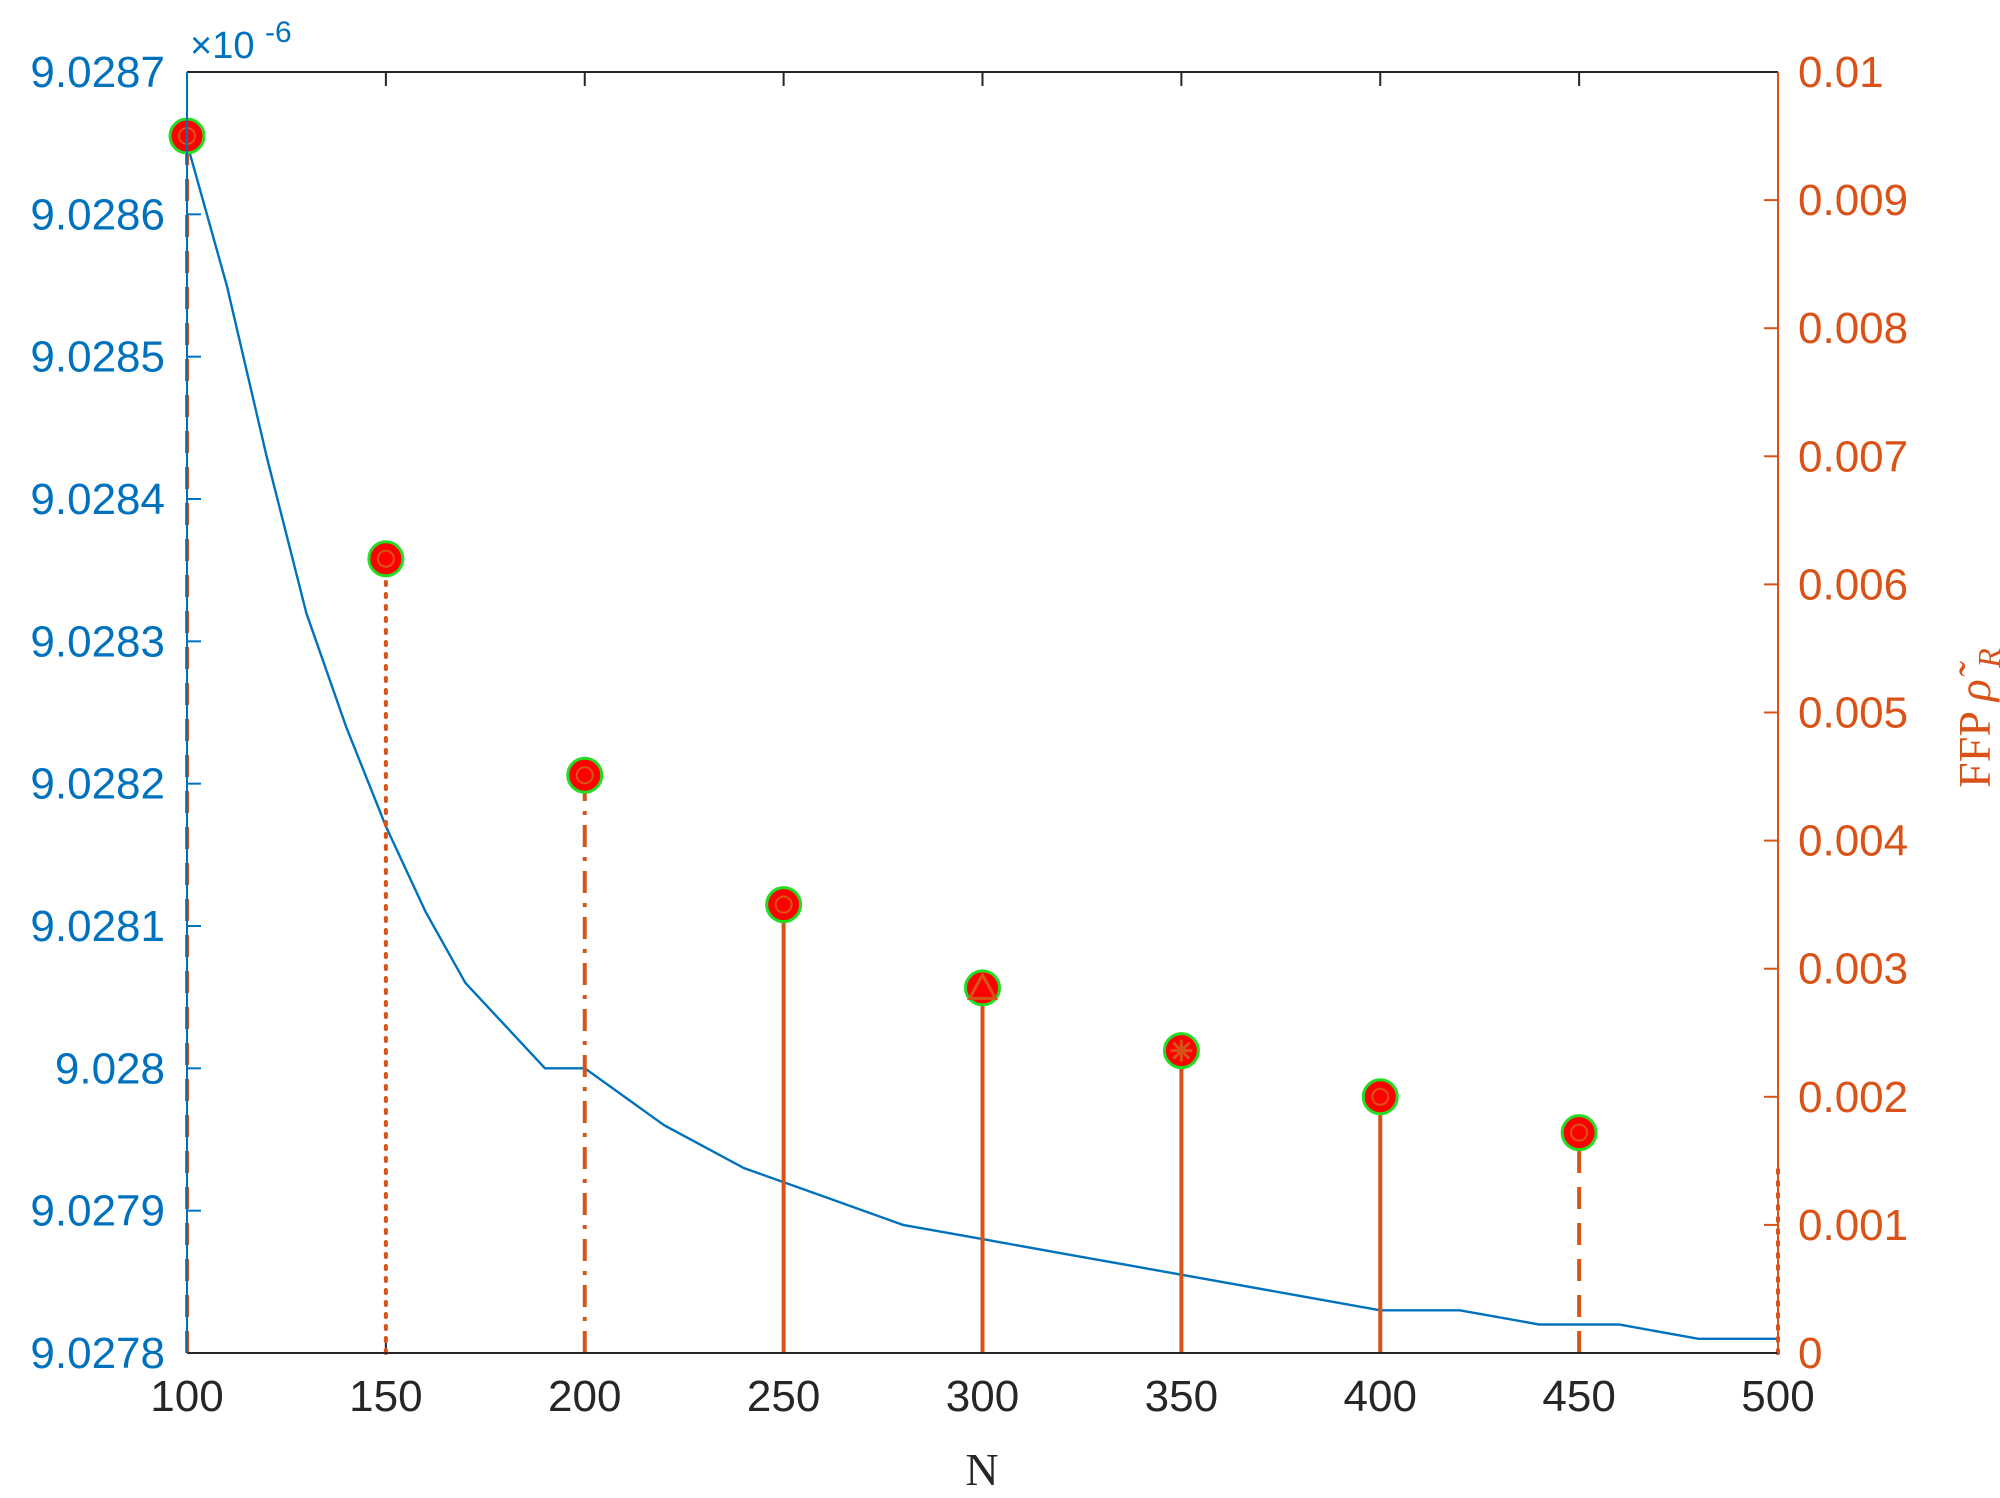 The image size is (2000, 1498). Describe the element at coordinates (97, 72) in the screenshot. I see `left-tick-label: 9.0287` at that location.